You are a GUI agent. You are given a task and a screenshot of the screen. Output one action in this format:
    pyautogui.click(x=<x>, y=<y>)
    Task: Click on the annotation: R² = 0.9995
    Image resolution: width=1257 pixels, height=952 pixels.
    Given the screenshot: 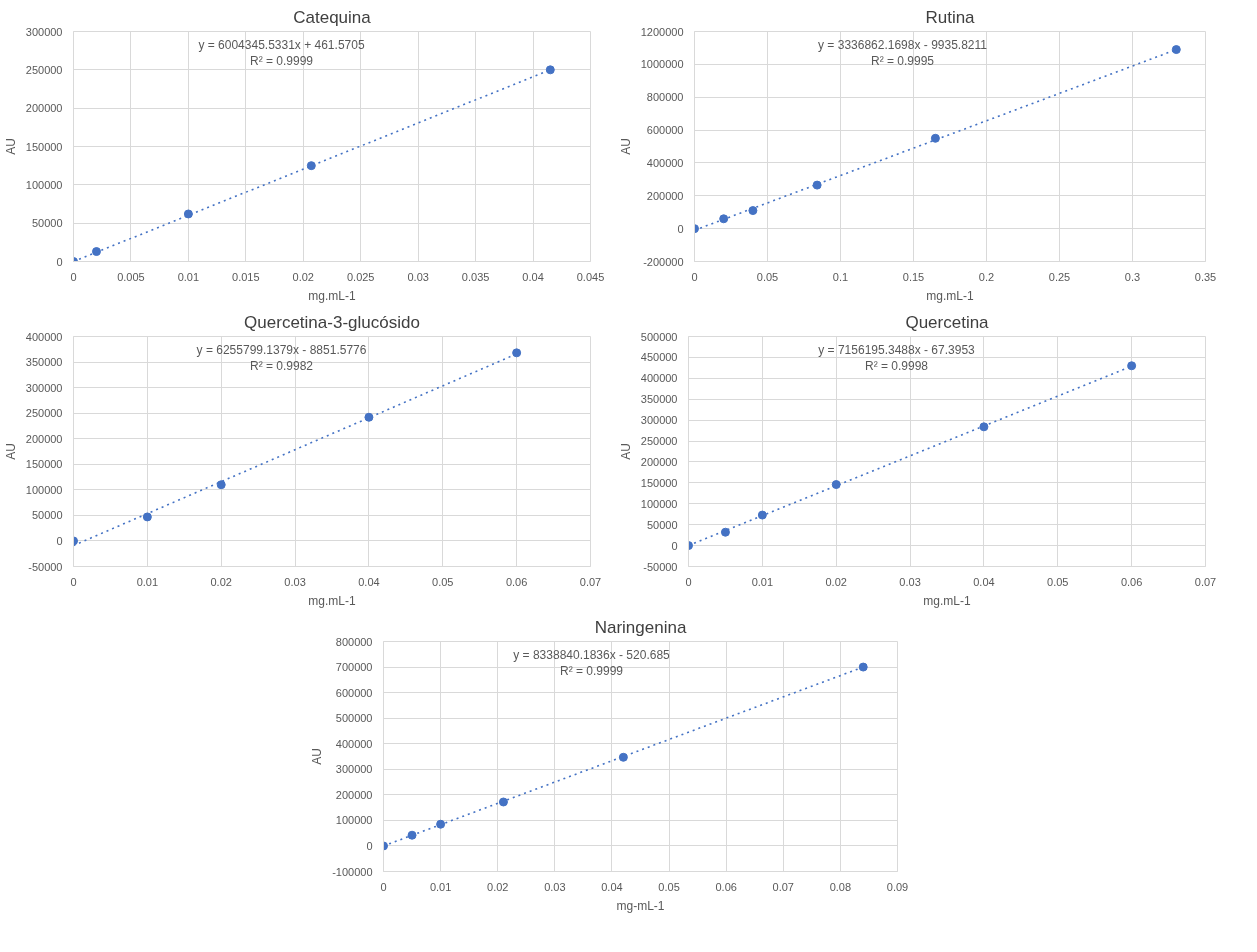 What is the action you would take?
    pyautogui.click(x=902, y=60)
    